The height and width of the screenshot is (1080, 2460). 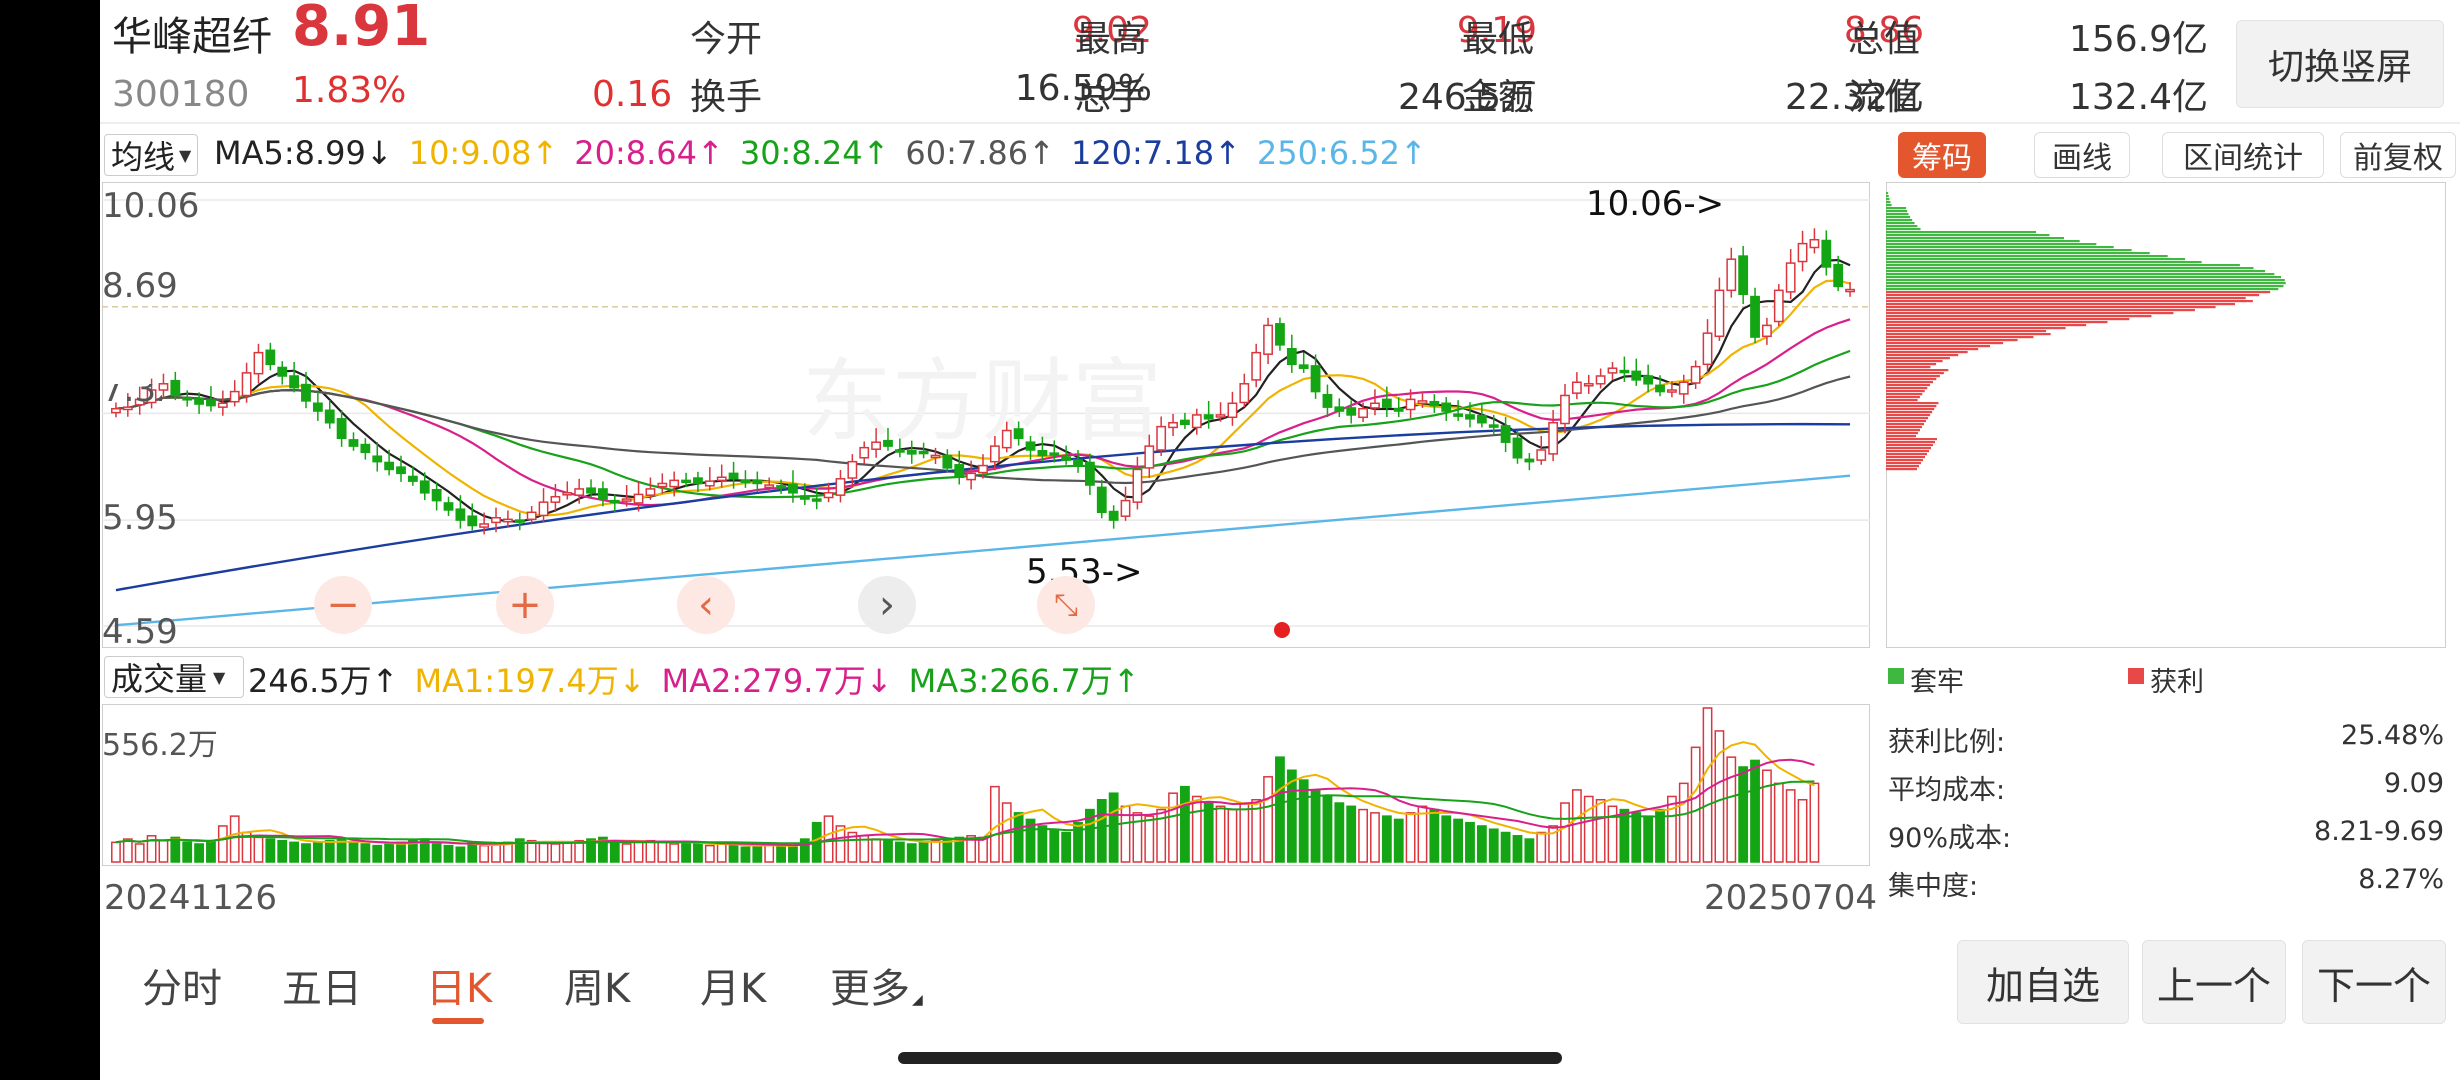 I want to click on quote-value: 9.02, so click(x=1111, y=30).